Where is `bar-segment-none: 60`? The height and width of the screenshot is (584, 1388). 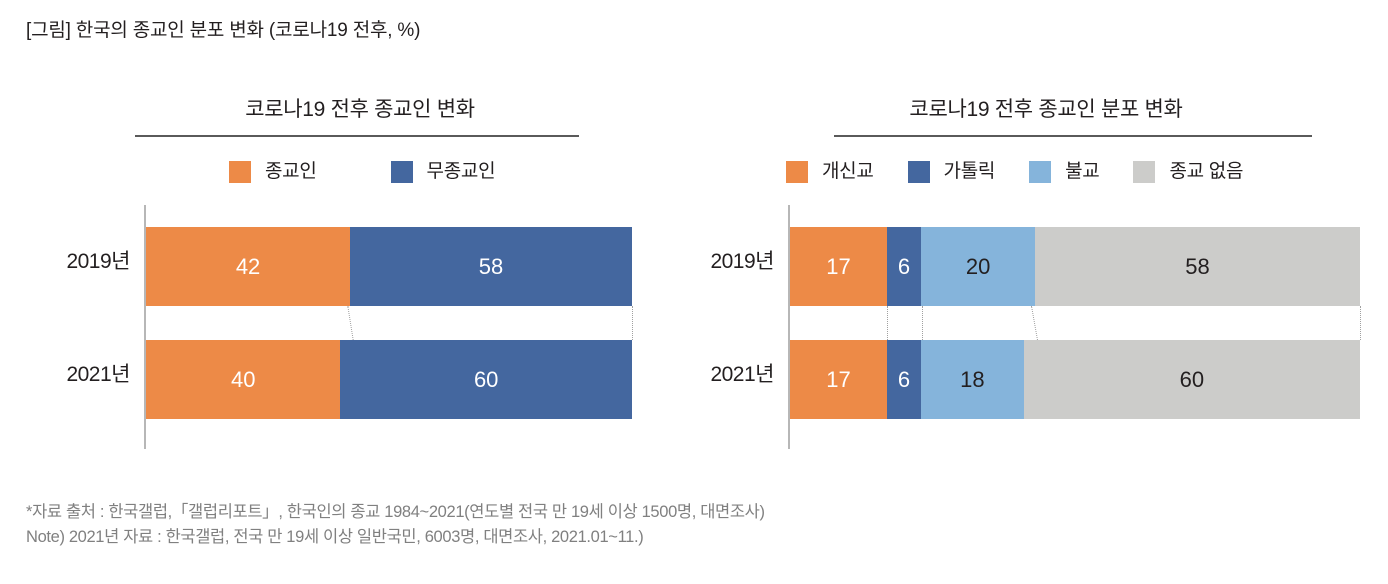 bar-segment-none: 60 is located at coordinates (1191, 379).